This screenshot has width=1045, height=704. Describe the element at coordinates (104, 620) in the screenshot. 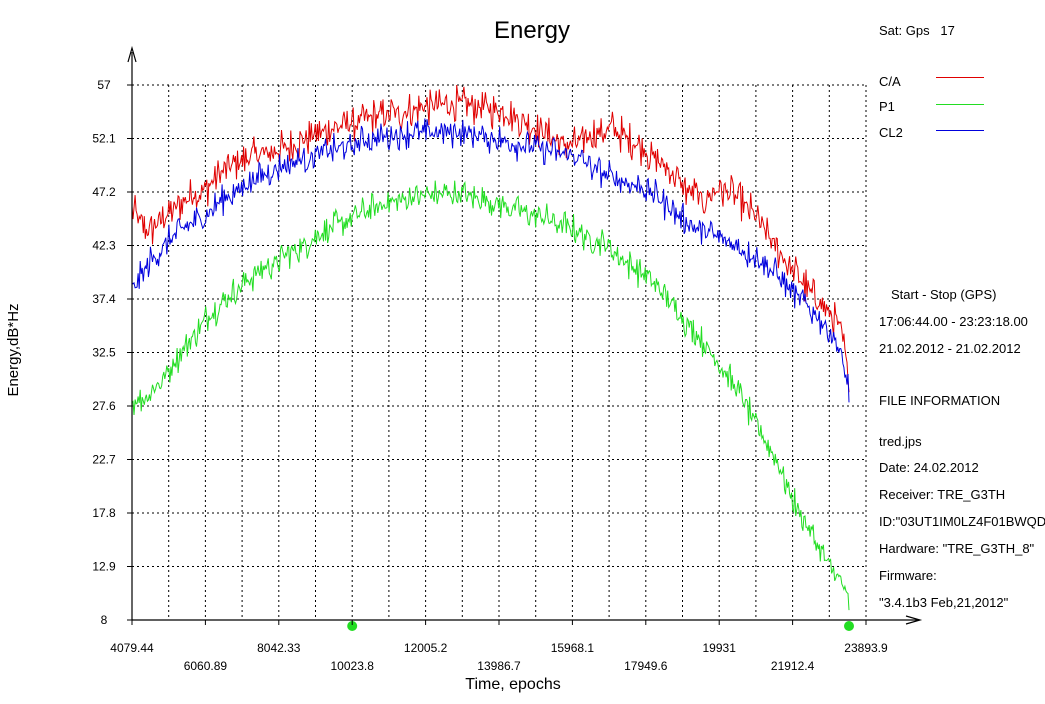

I see `y-tick-label: 8` at that location.